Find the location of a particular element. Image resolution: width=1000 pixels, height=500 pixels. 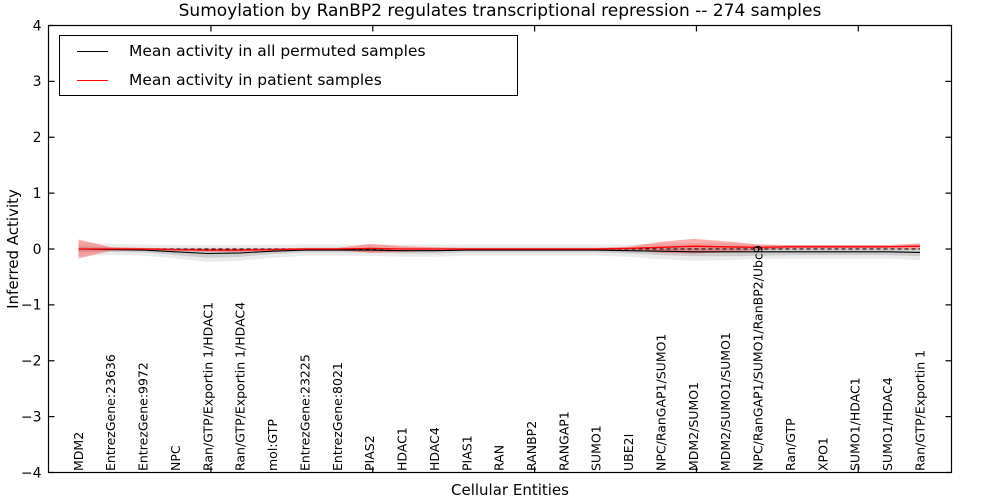

entity-label: EntrezGene:9972 is located at coordinates (143, 416).